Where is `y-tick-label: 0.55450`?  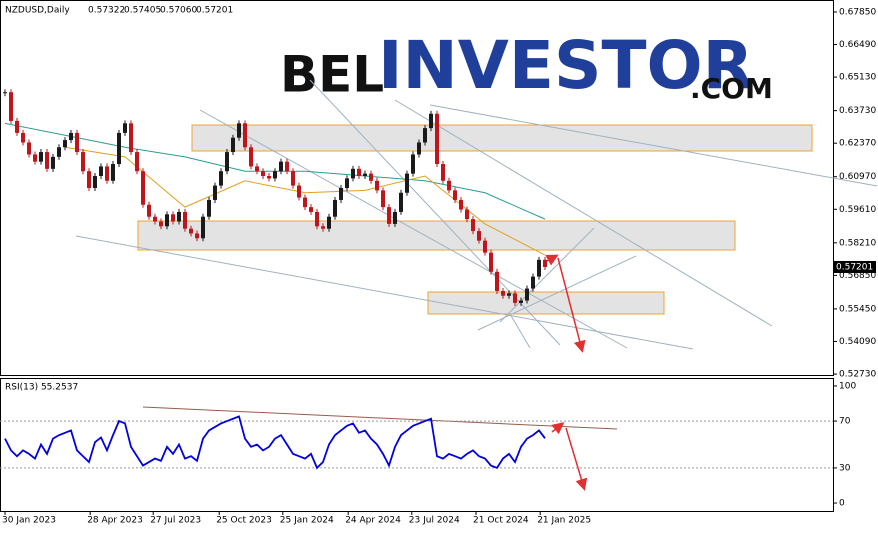
y-tick-label: 0.55450 is located at coordinates (857, 309).